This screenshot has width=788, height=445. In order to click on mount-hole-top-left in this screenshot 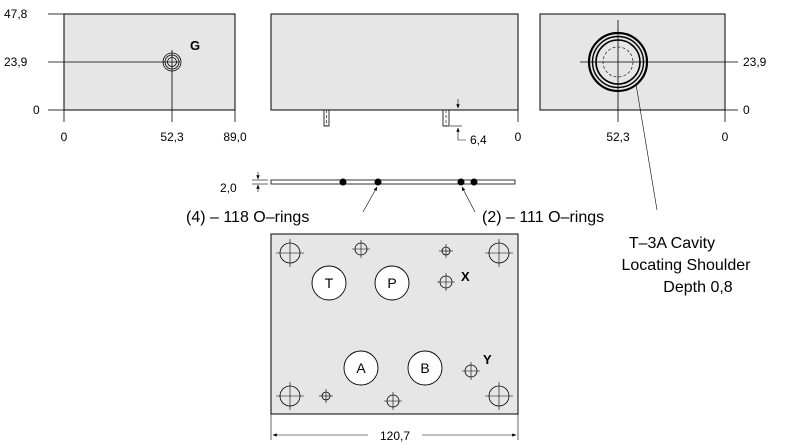, I will do `click(290, 253)`.